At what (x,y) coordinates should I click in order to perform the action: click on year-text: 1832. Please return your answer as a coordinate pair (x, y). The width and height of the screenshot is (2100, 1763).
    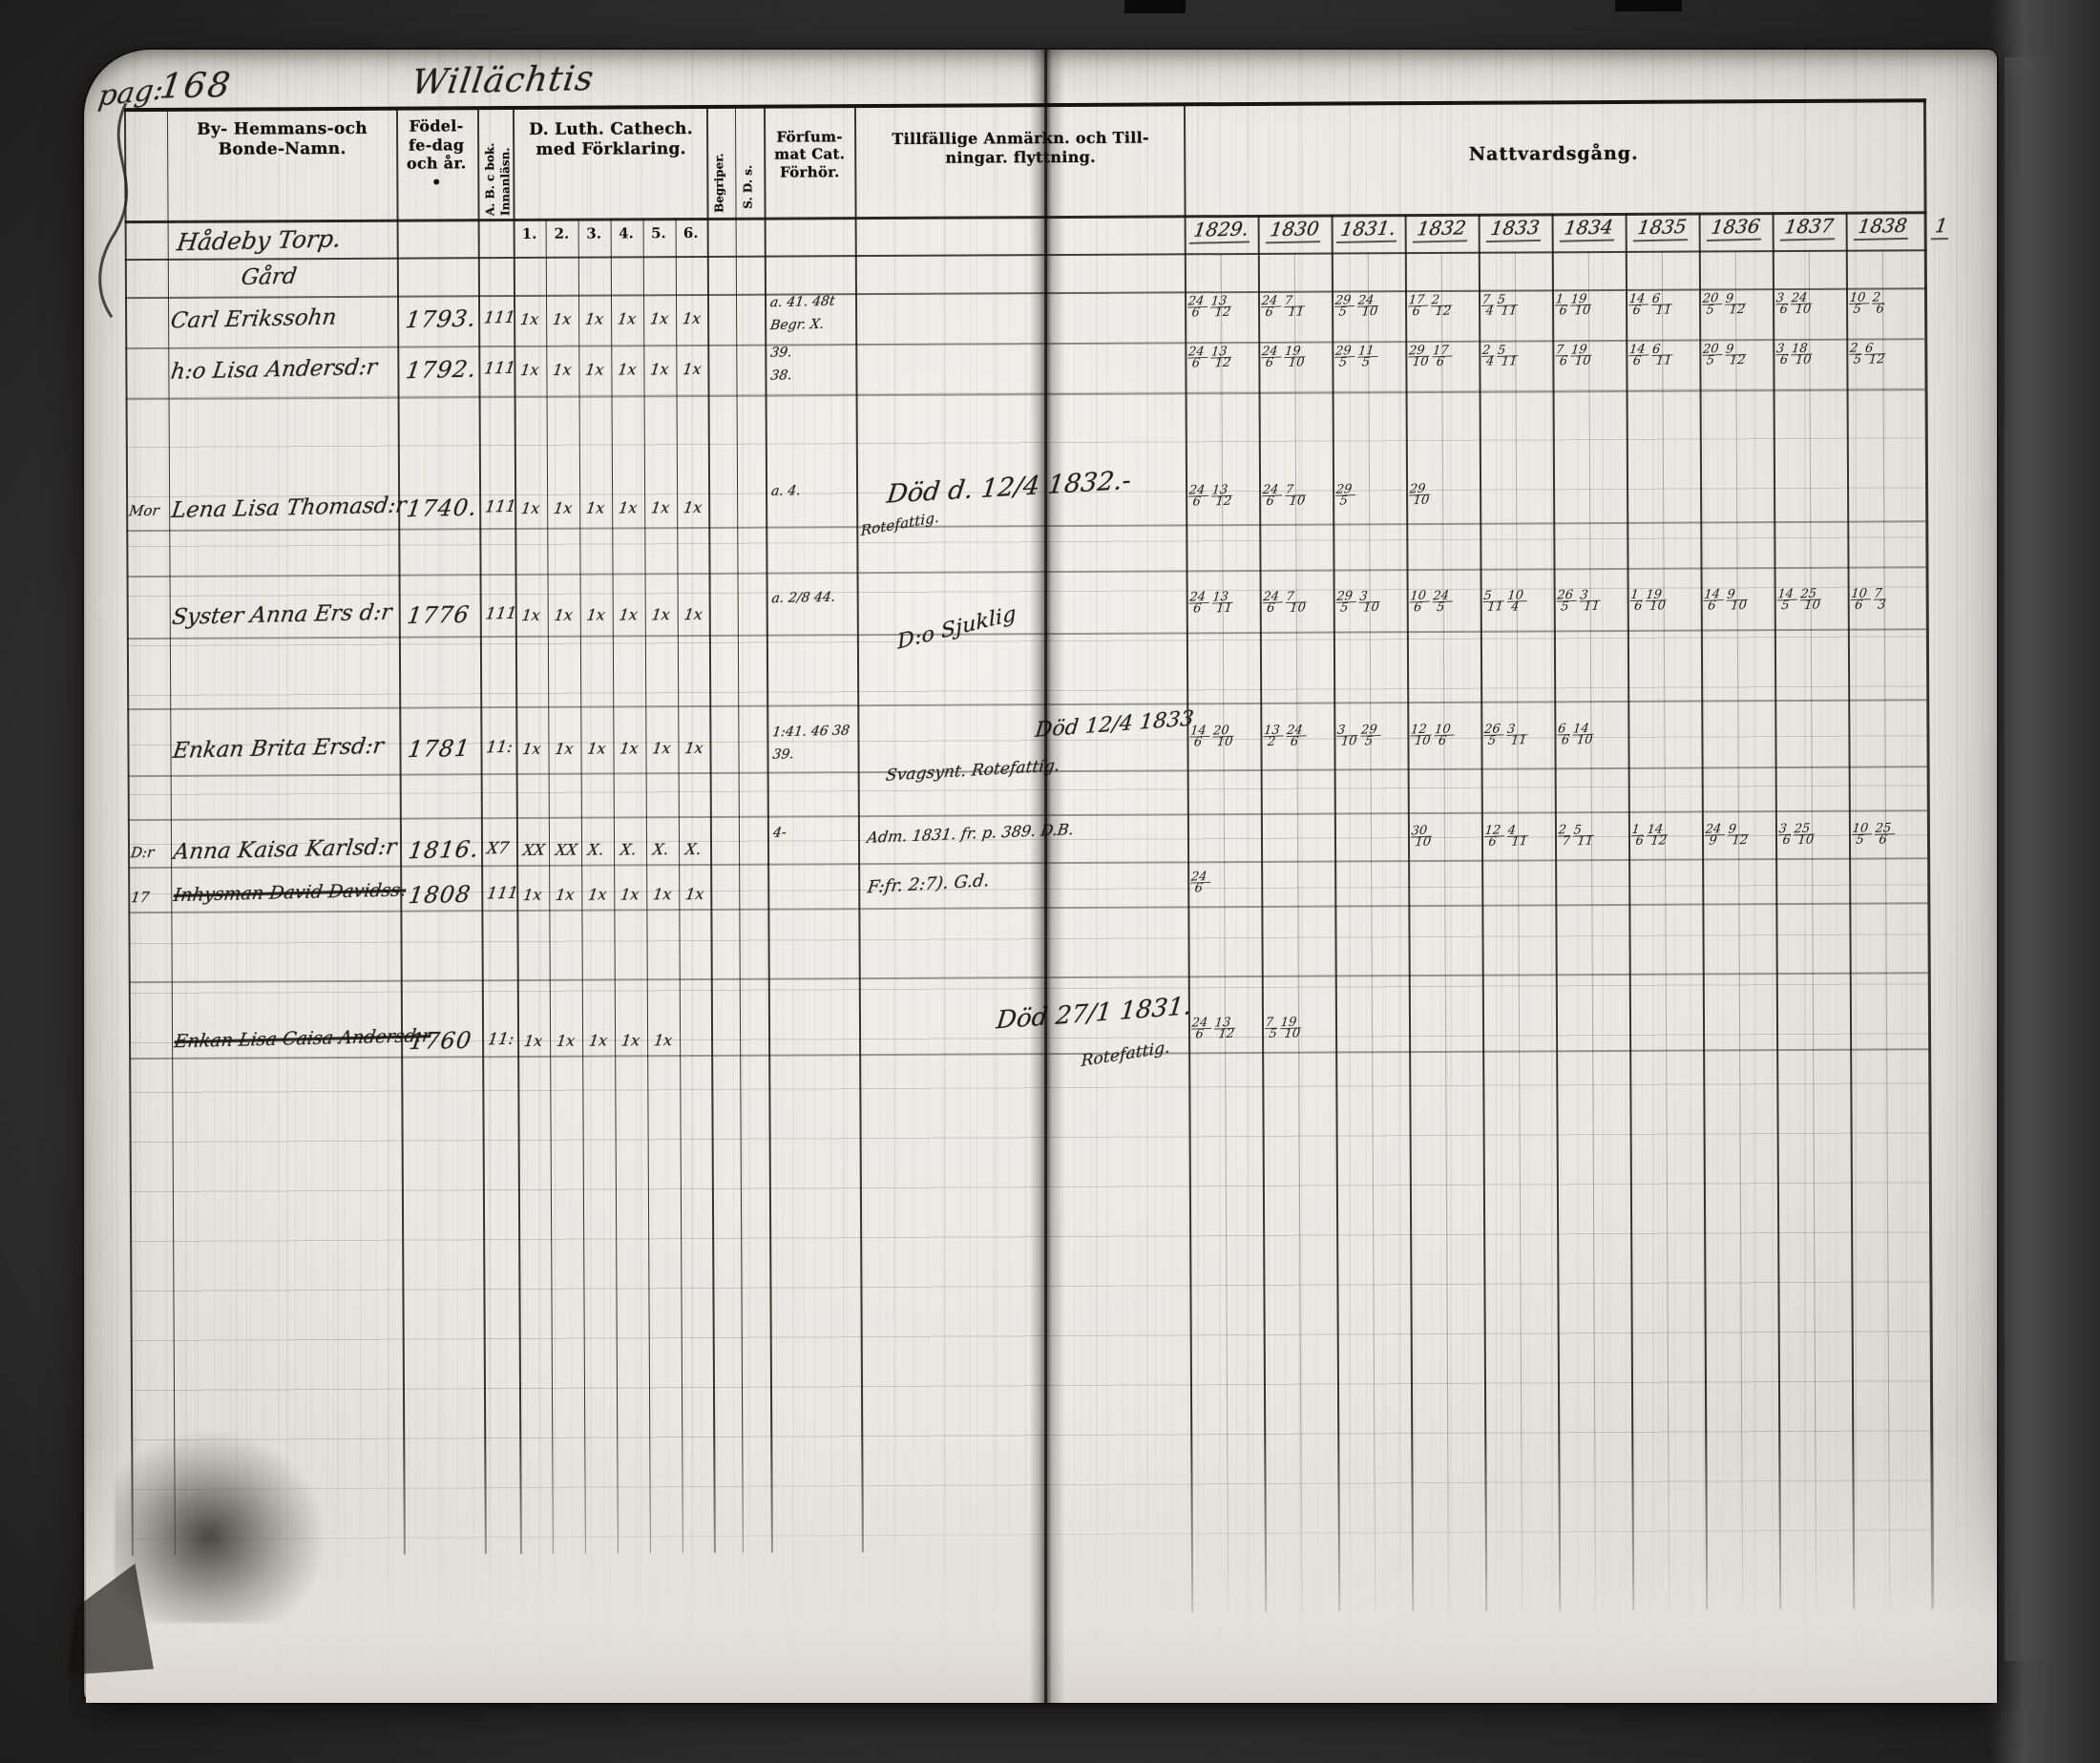
    Looking at the image, I should click on (1441, 229).